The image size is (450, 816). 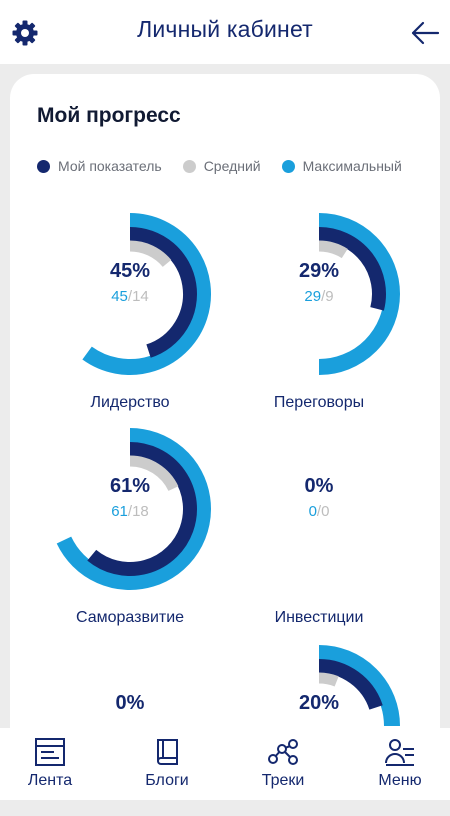 What do you see at coordinates (110, 166) in the screenshot?
I see `legend-label-mine: Мой показатель` at bounding box center [110, 166].